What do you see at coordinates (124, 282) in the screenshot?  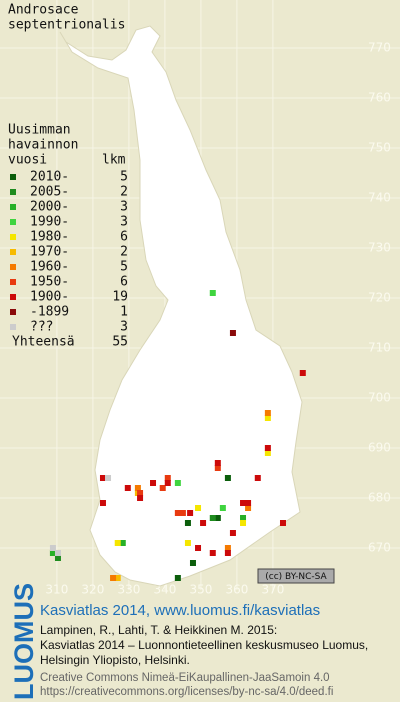 I see `legend-count: 6` at bounding box center [124, 282].